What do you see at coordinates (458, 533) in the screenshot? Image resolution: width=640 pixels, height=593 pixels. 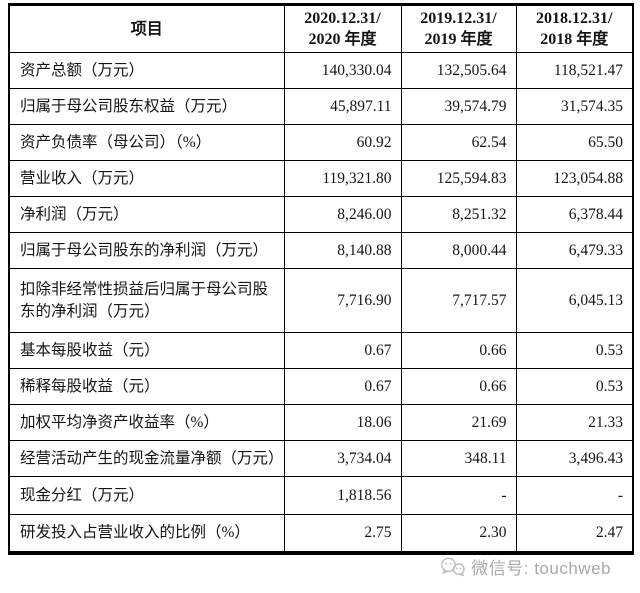 I see `cell-value: 2.30` at bounding box center [458, 533].